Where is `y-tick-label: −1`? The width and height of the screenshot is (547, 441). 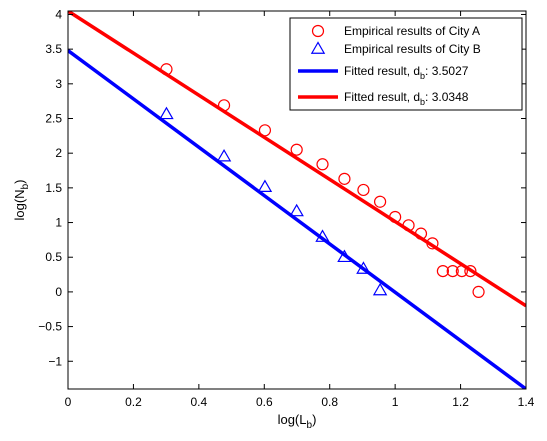 y-tick-label: −1 is located at coordinates (55, 361).